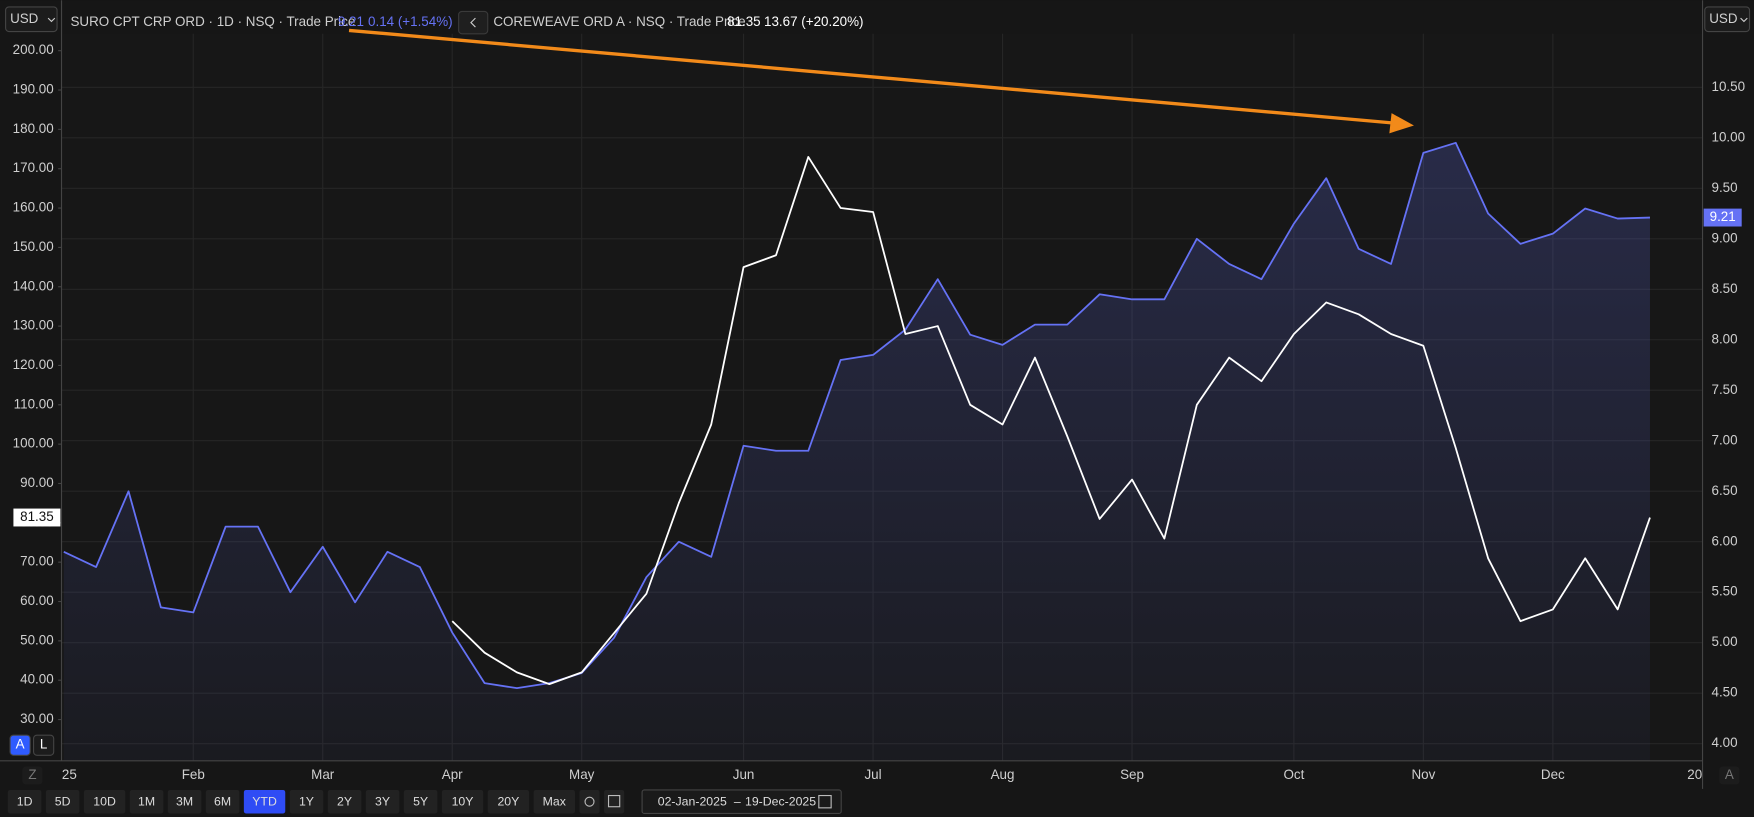 The width and height of the screenshot is (1754, 817). I want to click on legend-change: 0.14 (+1.54%), so click(410, 21).